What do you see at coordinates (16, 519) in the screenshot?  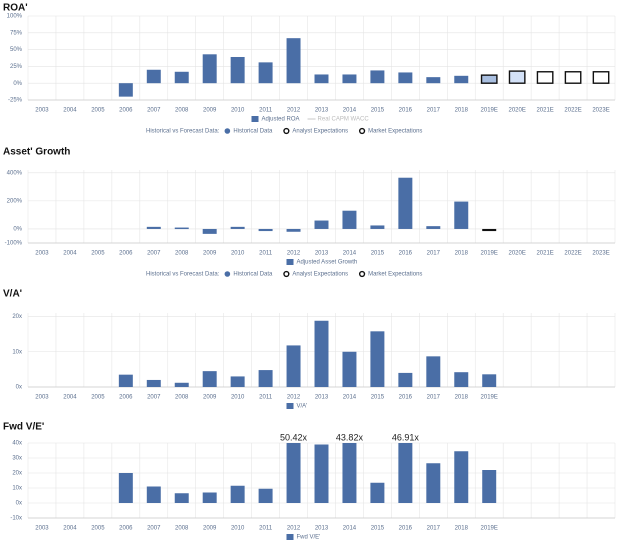 I see `y-tick-label: -10x` at bounding box center [16, 519].